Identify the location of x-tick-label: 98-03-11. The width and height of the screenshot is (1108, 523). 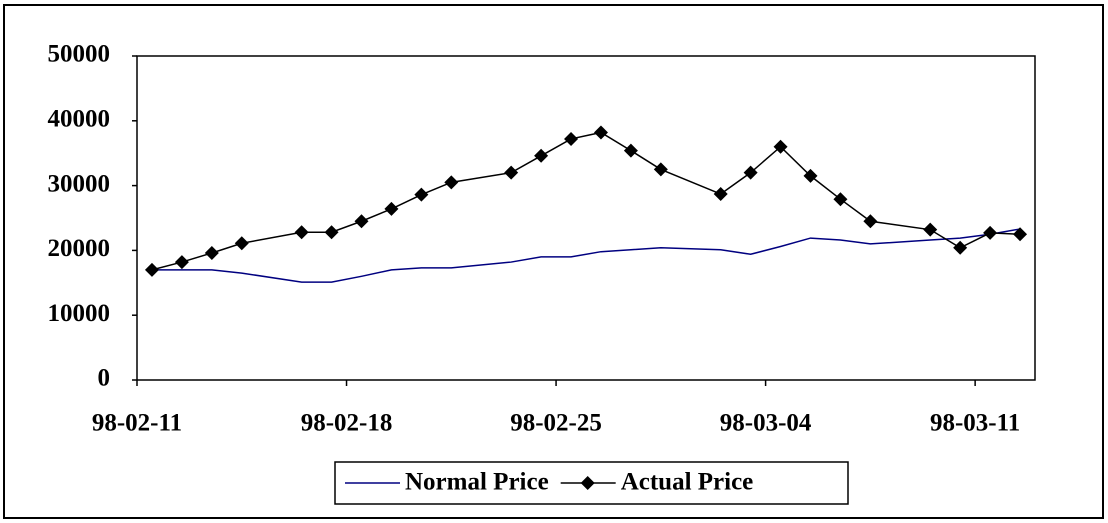
(975, 423).